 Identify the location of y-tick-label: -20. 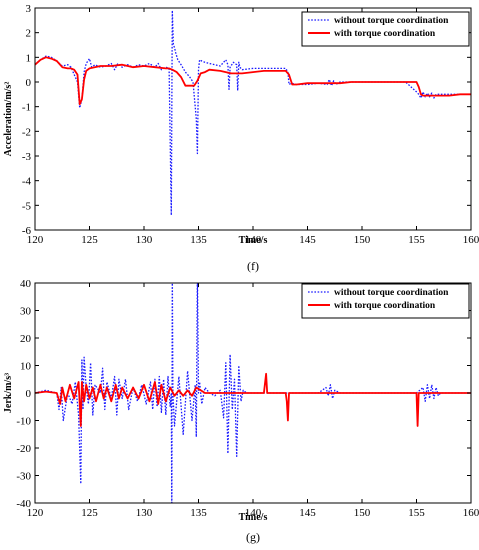
(23, 449).